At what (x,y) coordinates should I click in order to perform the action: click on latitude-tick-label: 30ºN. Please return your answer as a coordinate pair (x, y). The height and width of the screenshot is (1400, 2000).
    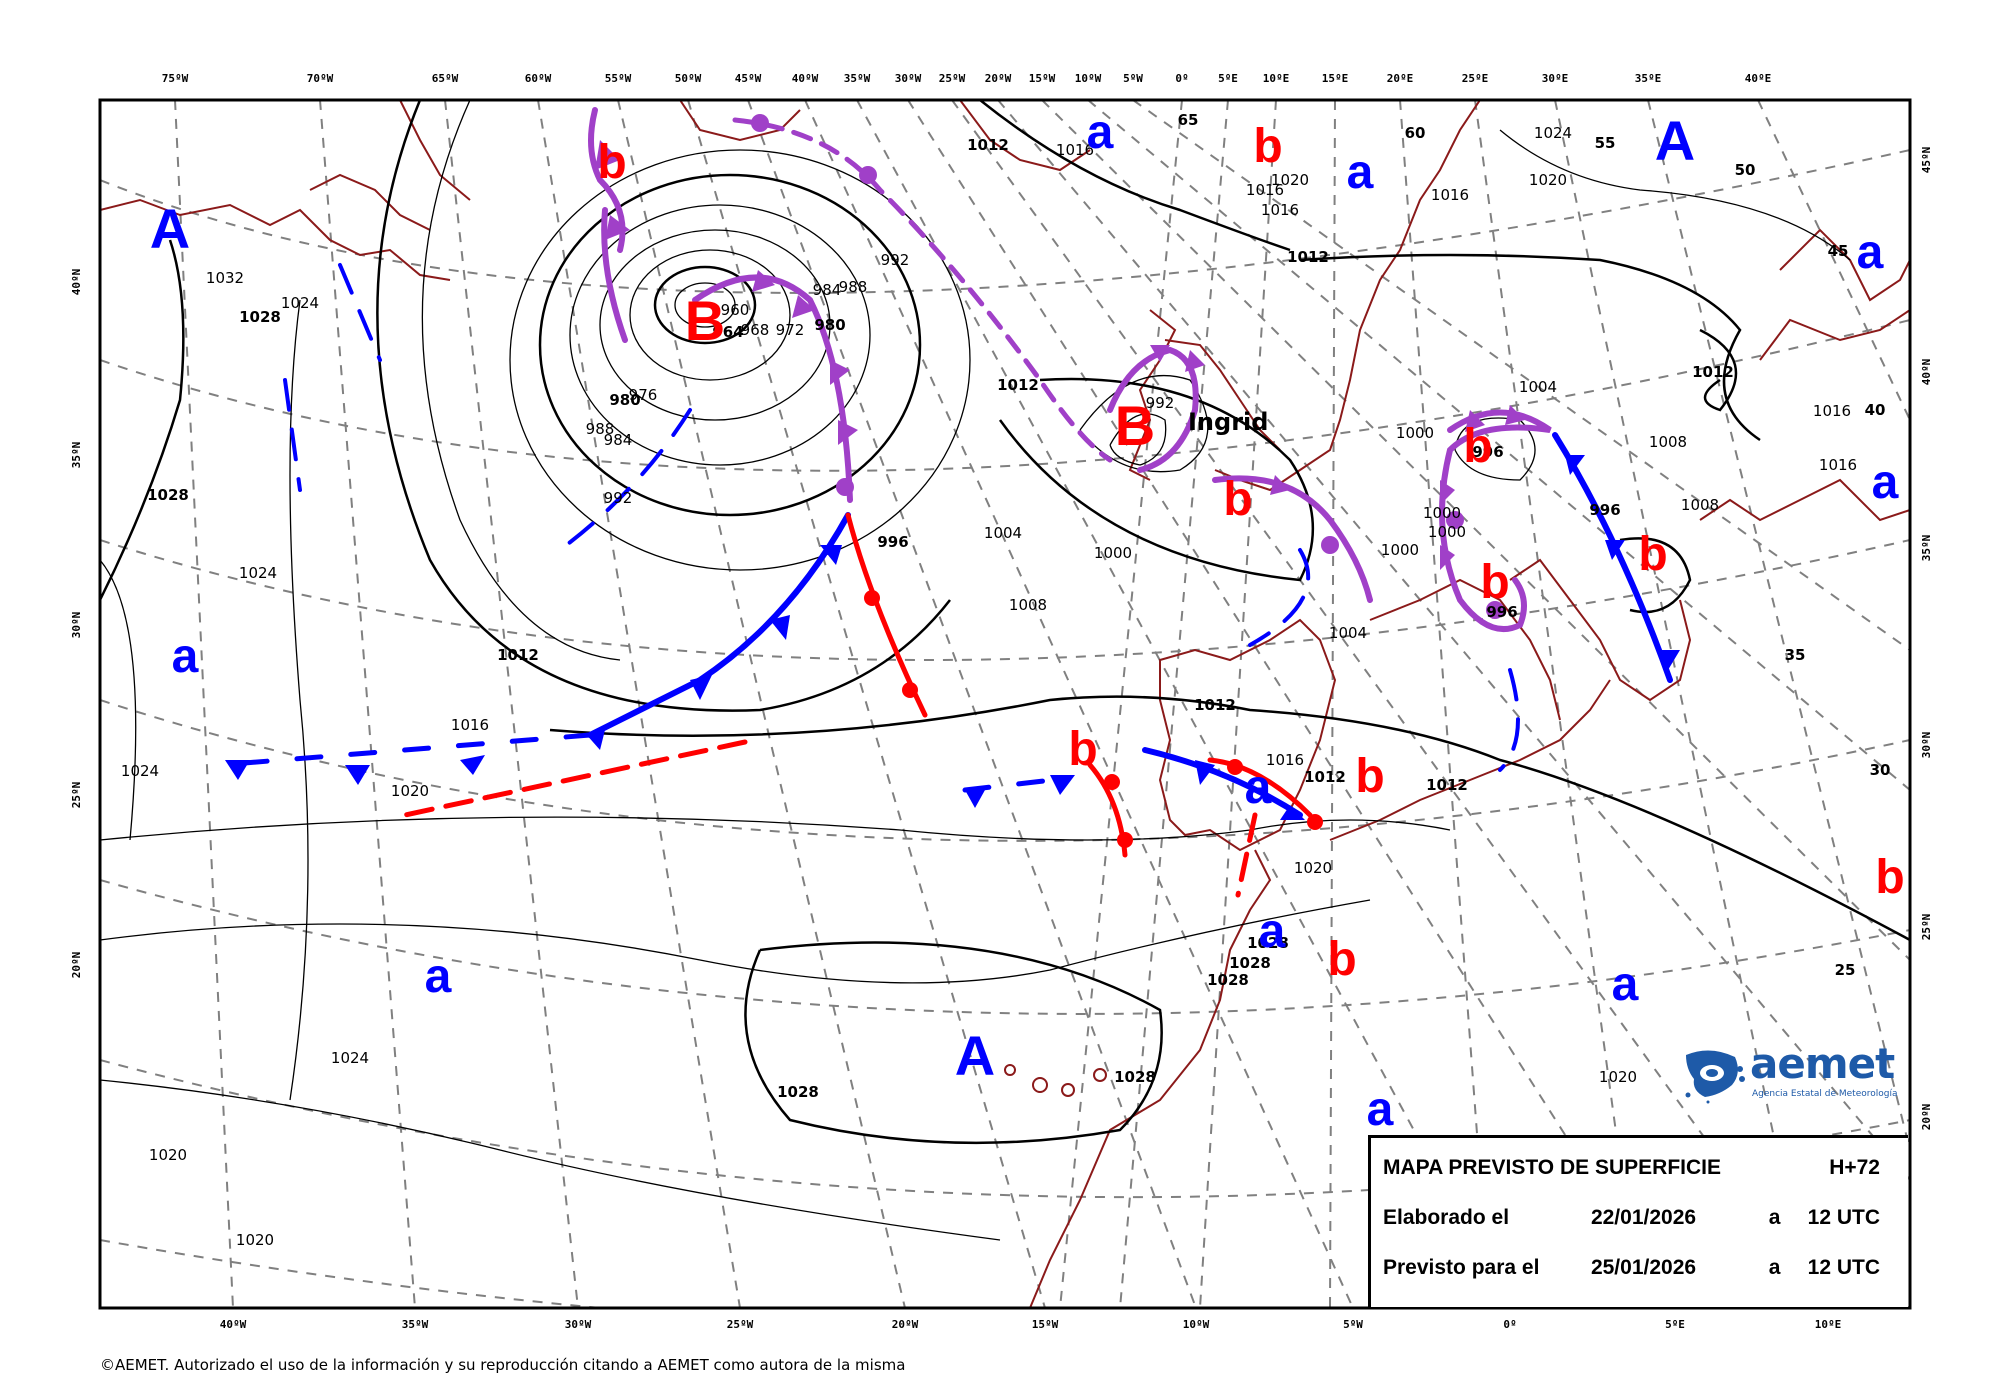
    Looking at the image, I should click on (76, 625).